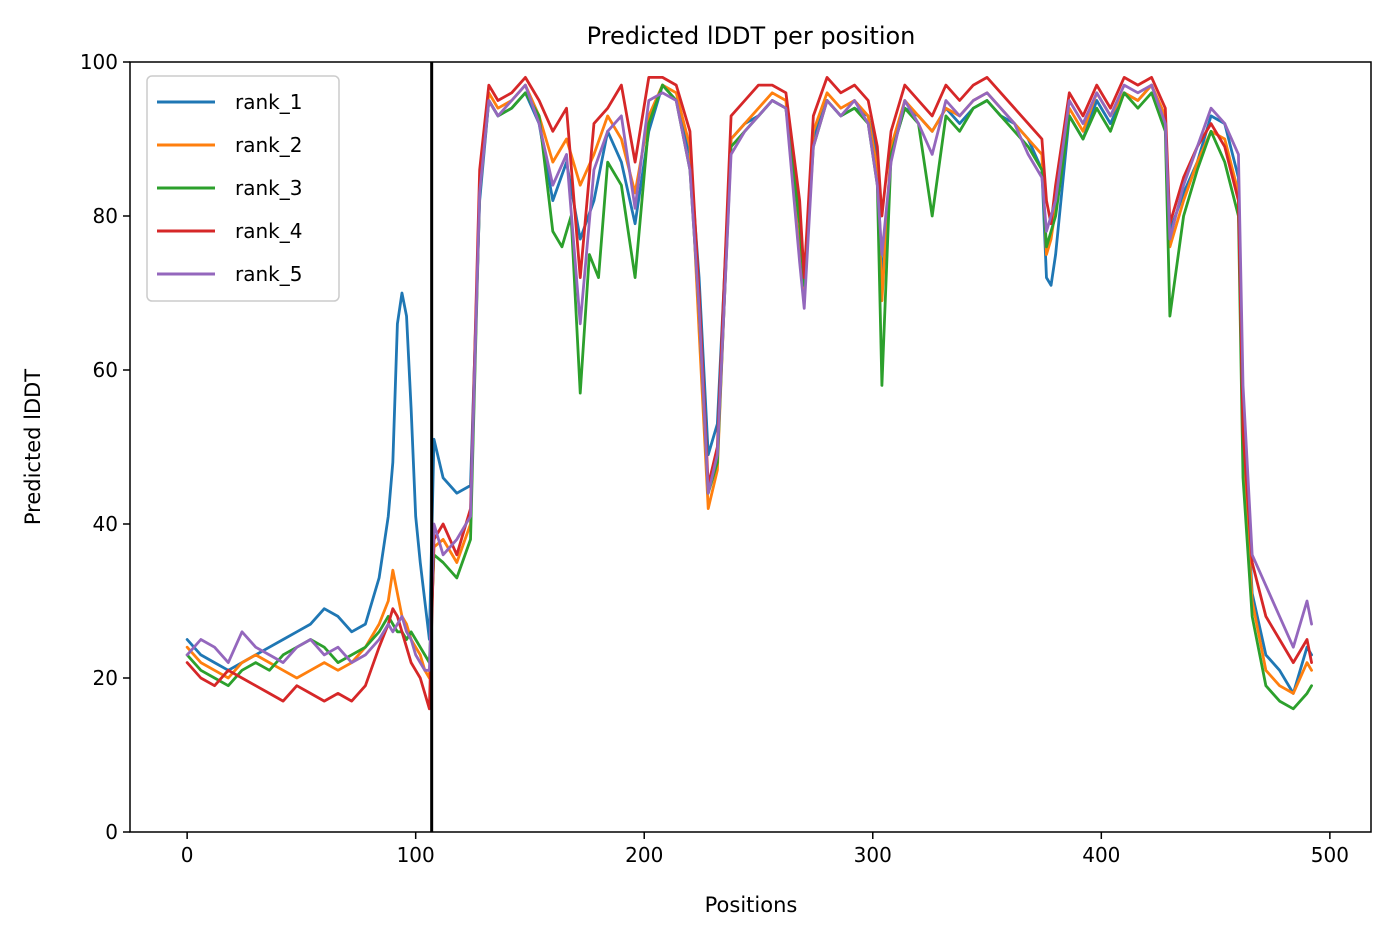 The width and height of the screenshot is (1391, 939). What do you see at coordinates (105, 216) in the screenshot?
I see `y-tick-label: 80` at bounding box center [105, 216].